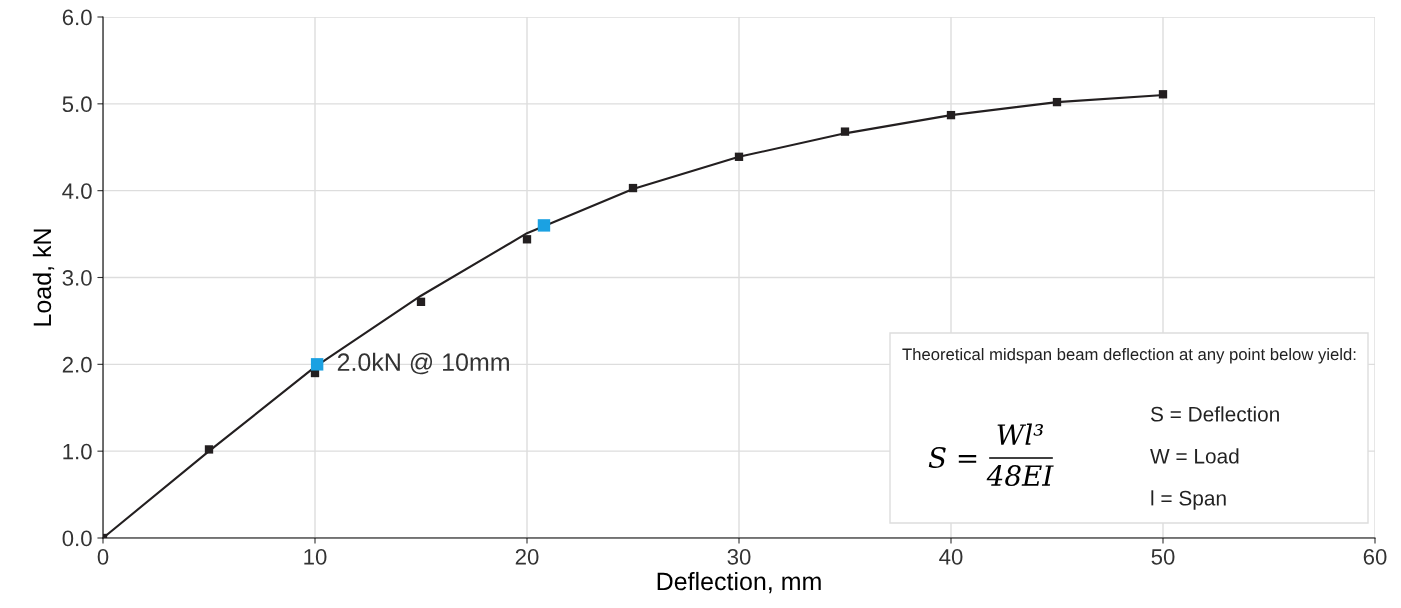  I want to click on y-tick-label: 0.0, so click(77, 538).